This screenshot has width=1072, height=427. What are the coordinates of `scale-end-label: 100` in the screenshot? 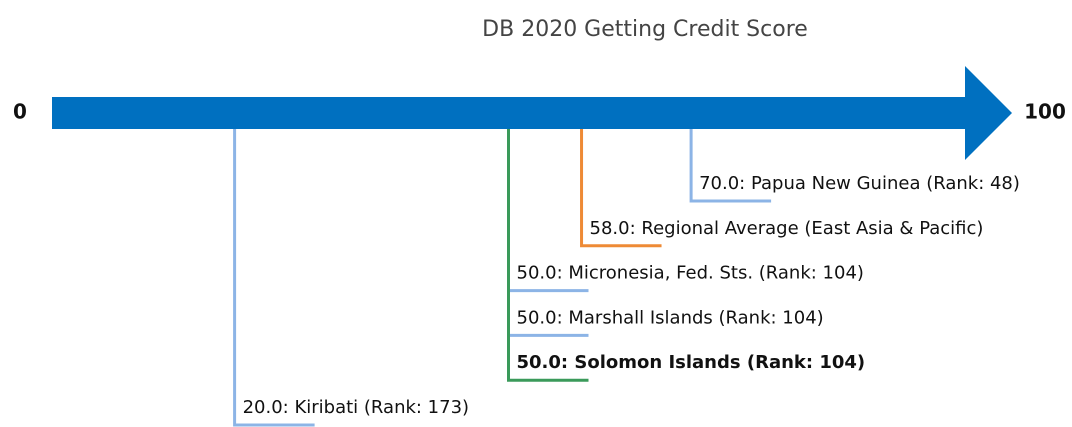 It's located at (1045, 112).